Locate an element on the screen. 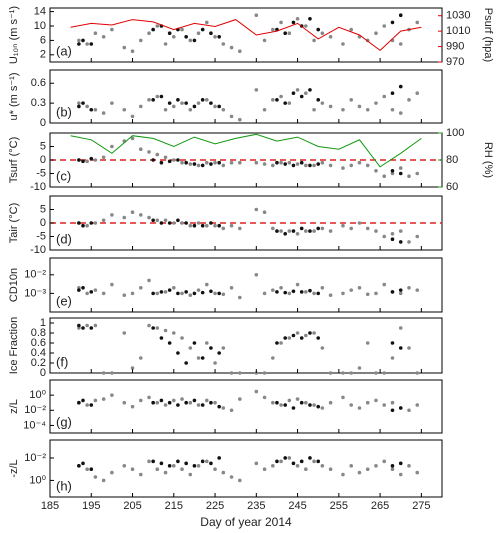 The image size is (500, 533). y-tick-label: 1 is located at coordinates (43, 323).